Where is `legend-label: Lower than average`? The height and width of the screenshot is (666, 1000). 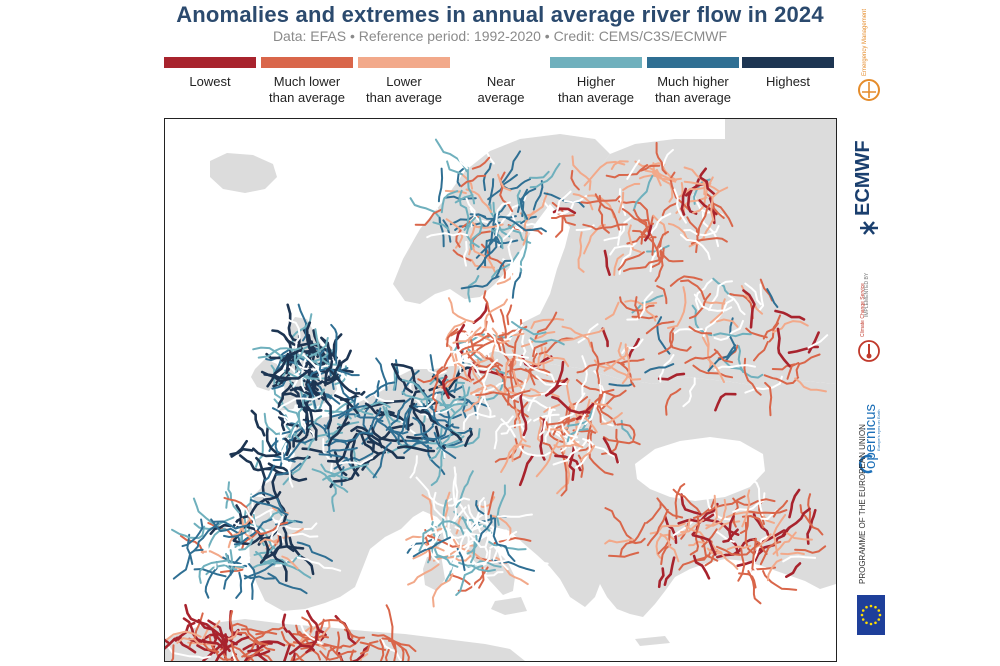 legend-label: Lower than average is located at coordinates (404, 89).